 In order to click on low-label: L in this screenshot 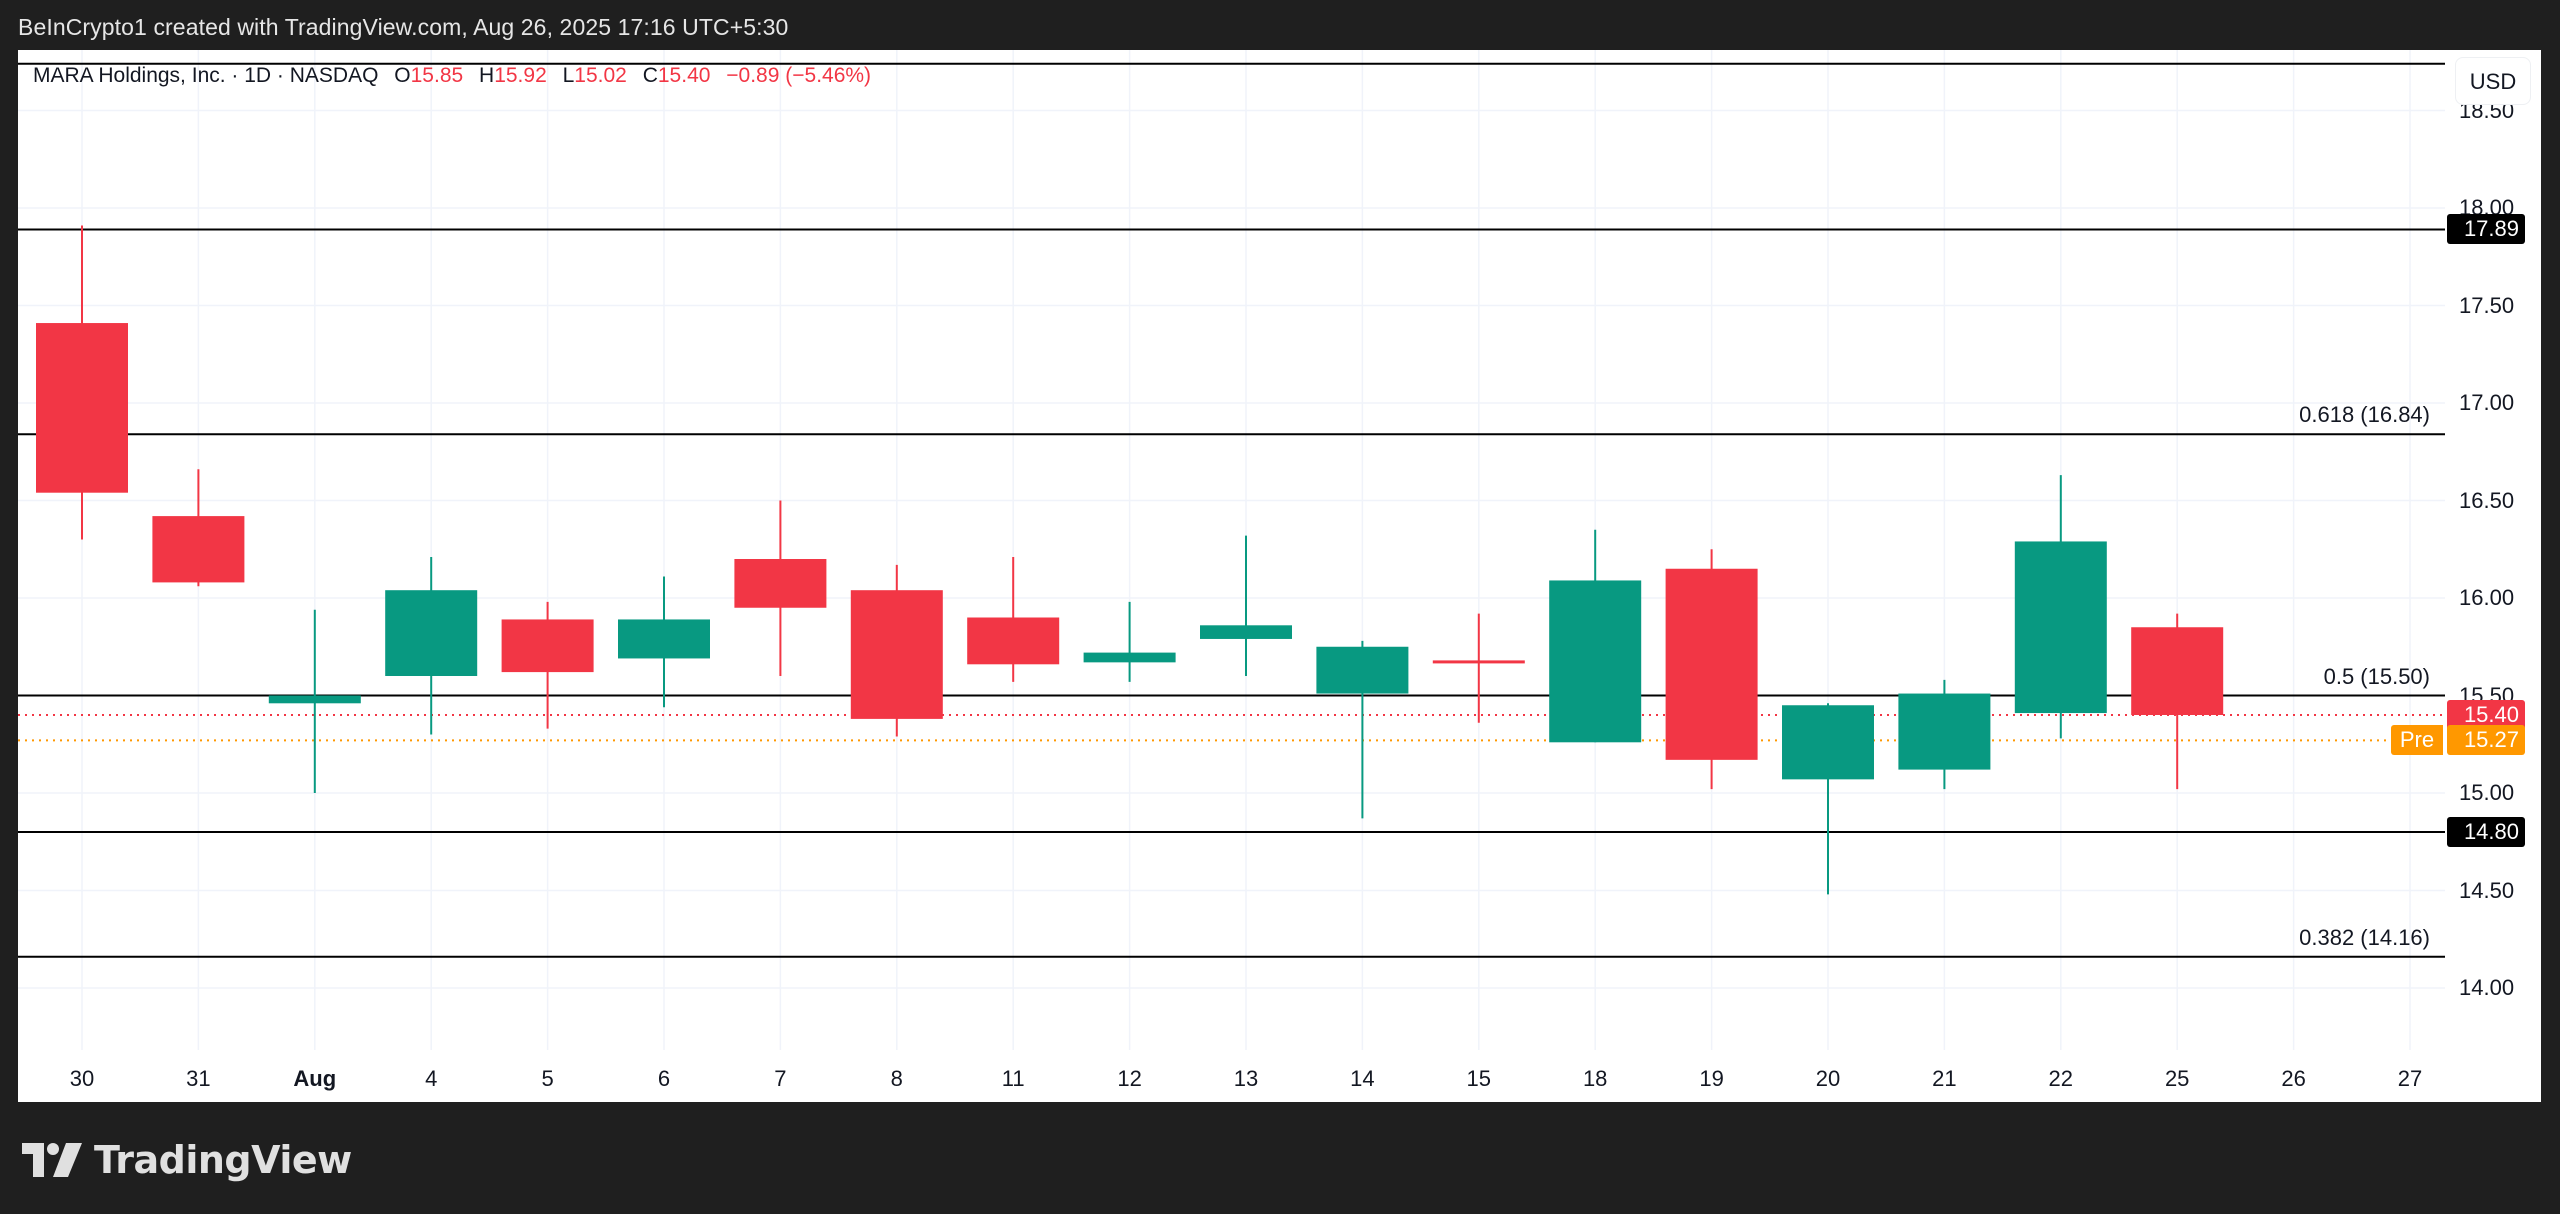, I will do `click(568, 75)`.